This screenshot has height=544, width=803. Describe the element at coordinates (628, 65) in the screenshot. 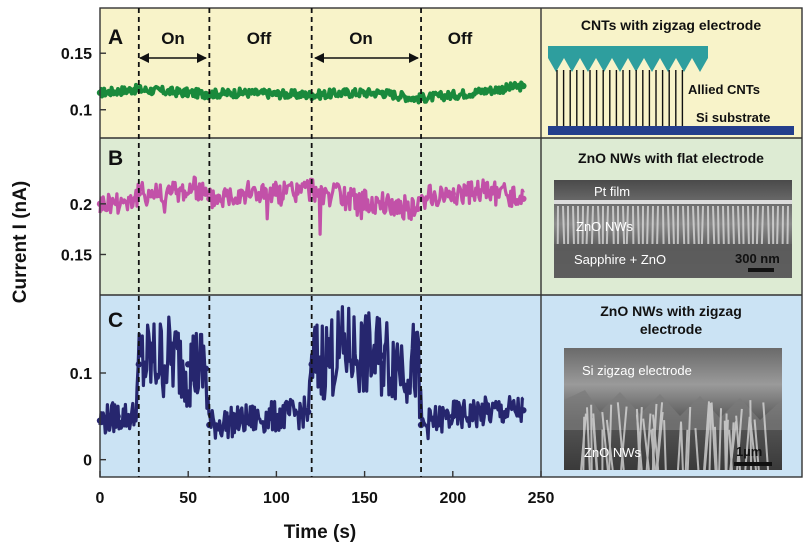

I see `zigzag-teeth` at that location.